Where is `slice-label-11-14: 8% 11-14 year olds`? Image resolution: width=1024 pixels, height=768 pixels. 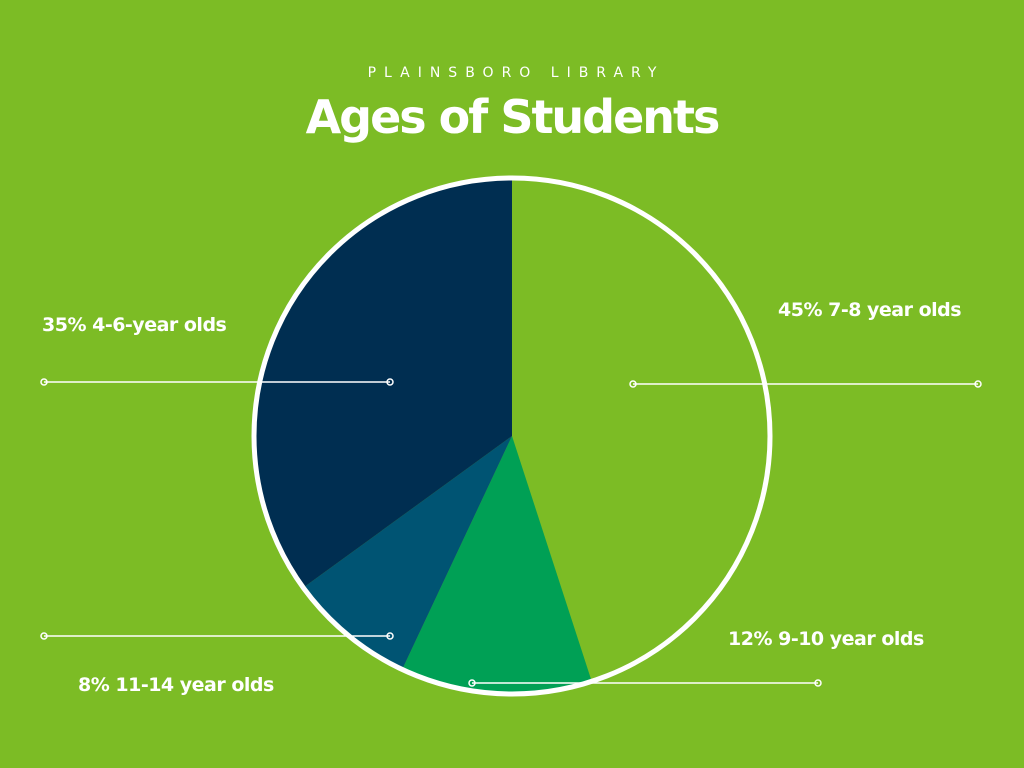 slice-label-11-14: 8% 11-14 year olds is located at coordinates (176, 685).